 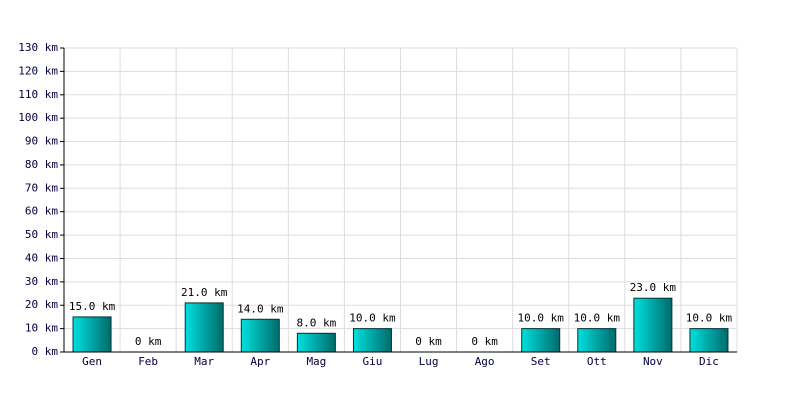 What do you see at coordinates (316, 361) in the screenshot?
I see `x-tick-label: Mag` at bounding box center [316, 361].